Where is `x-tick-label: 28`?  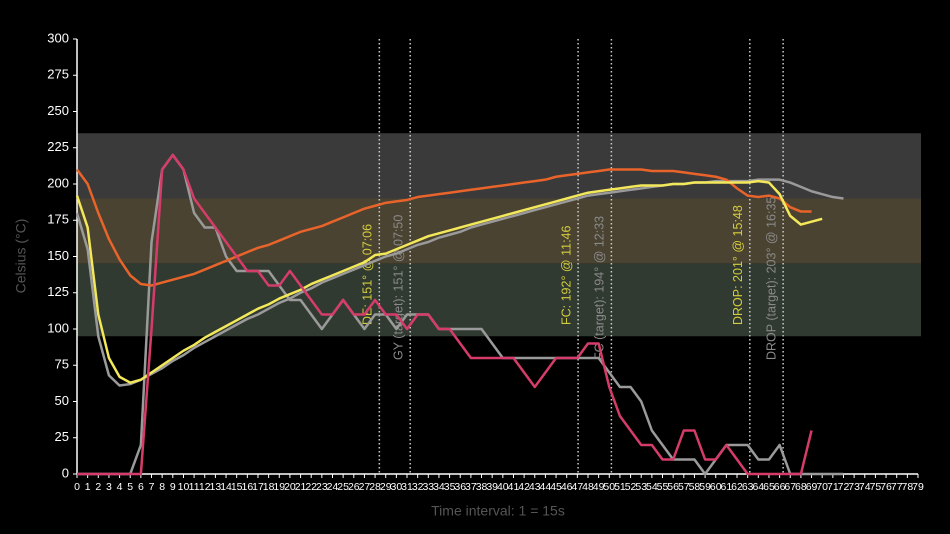 x-tick-label: 28 is located at coordinates (375, 487).